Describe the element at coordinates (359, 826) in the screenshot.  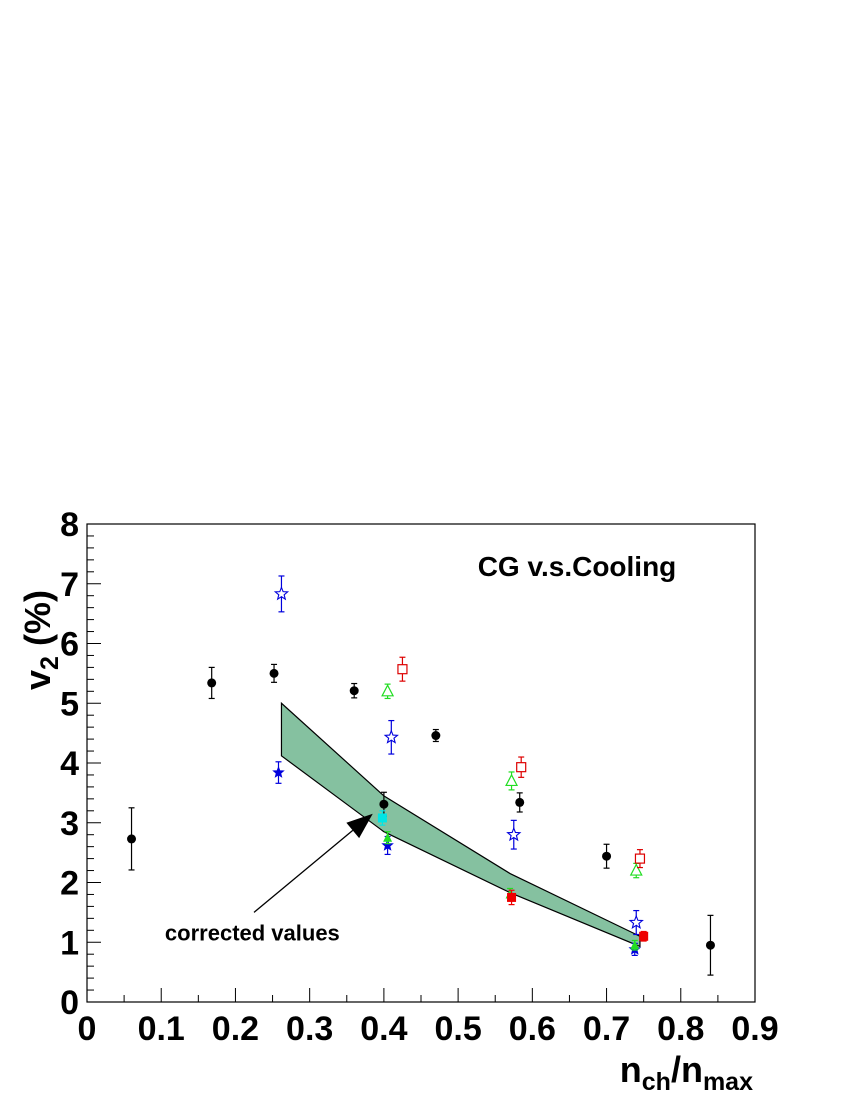
I see `annotation-arrow-head` at that location.